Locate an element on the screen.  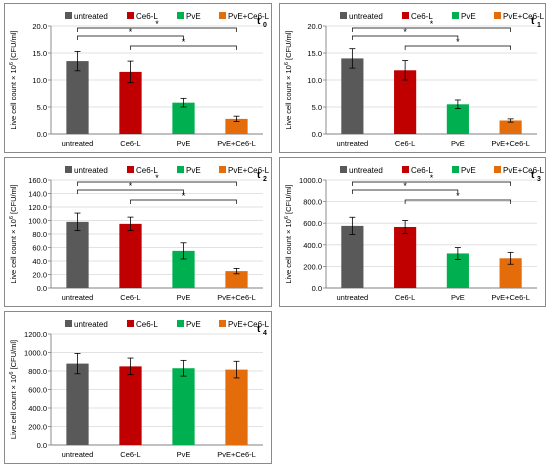
panel-label-sub: 4 is located at coordinates (265, 333).